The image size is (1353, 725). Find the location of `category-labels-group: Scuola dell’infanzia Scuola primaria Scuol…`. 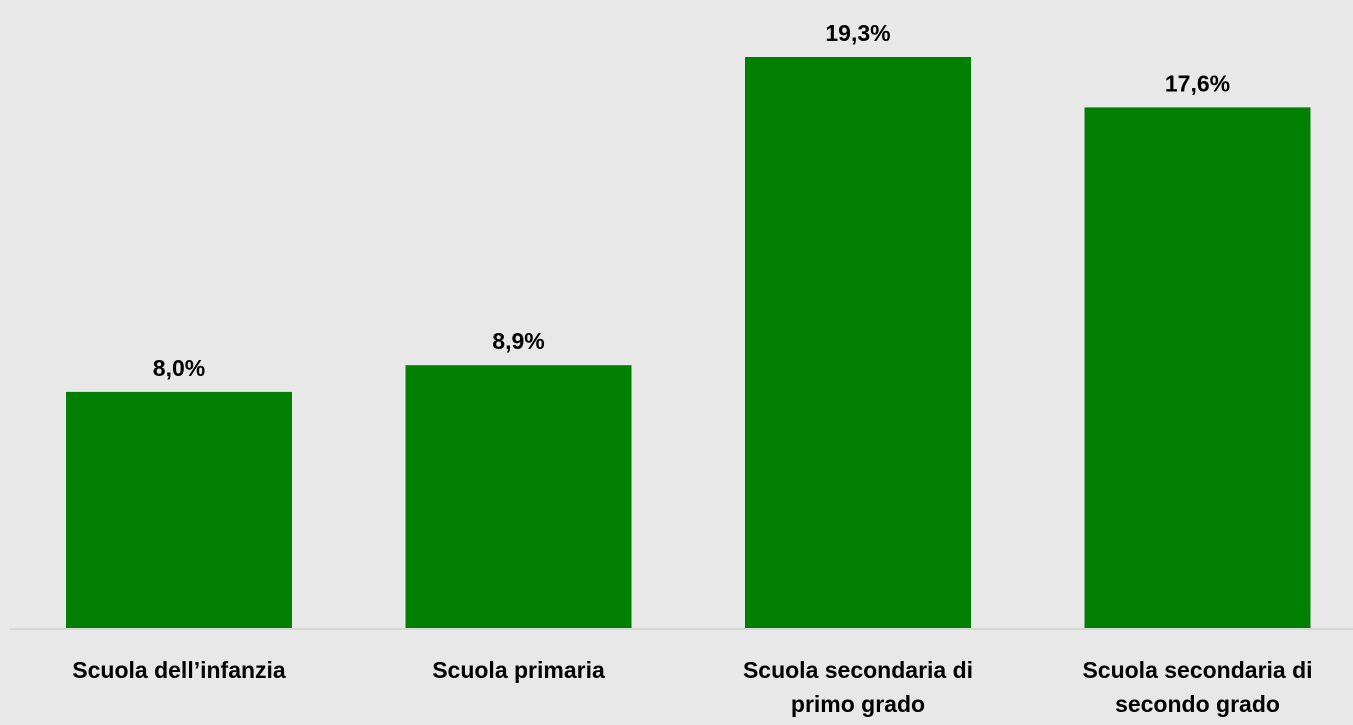

category-labels-group: Scuola dell’infanzia Scuola primaria Scuol… is located at coordinates (692, 687).